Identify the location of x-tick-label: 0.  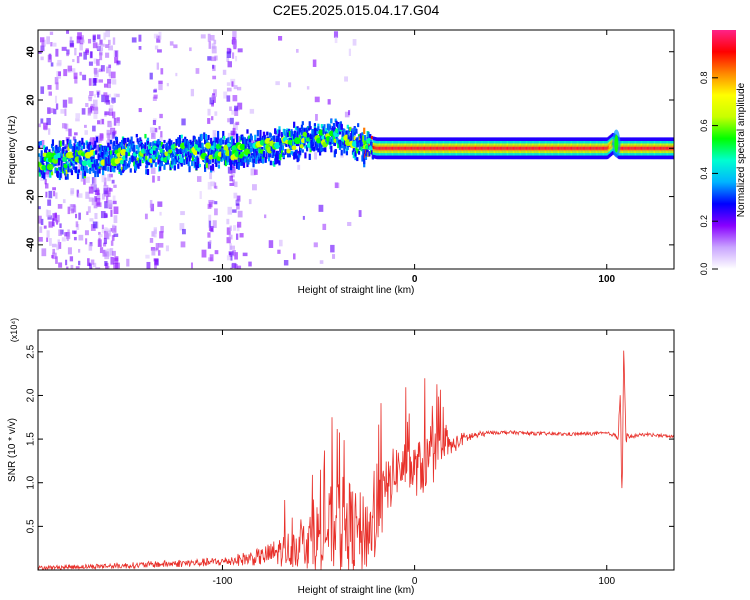
(415, 279).